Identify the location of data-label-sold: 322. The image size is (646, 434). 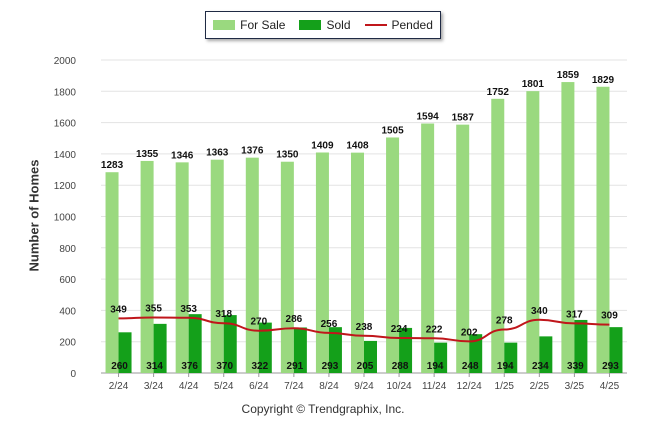
(259, 366).